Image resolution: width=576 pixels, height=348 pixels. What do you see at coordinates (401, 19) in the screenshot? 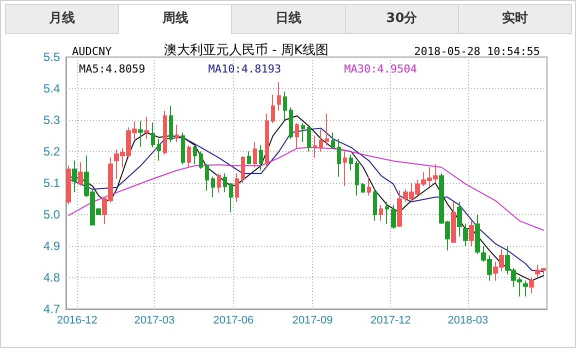
I see `text: 30分` at bounding box center [401, 19].